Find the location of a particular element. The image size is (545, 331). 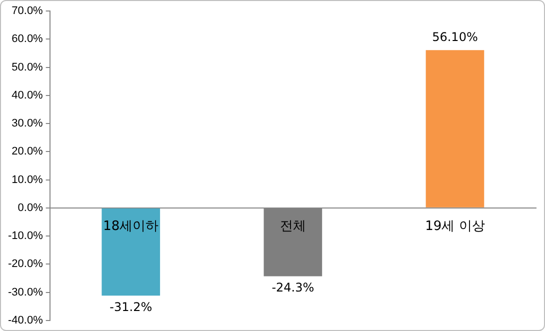

y-tick-label: 0.0% is located at coordinates (31, 208).